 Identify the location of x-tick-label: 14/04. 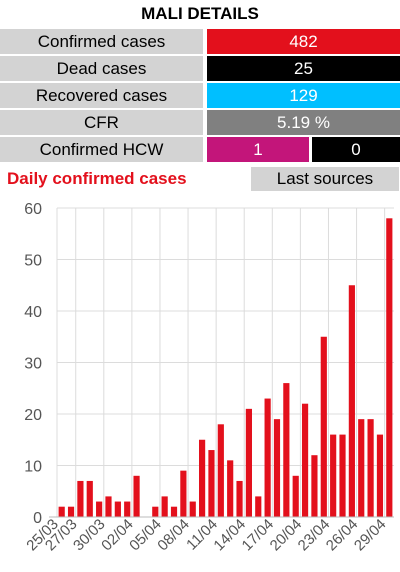
(229, 535).